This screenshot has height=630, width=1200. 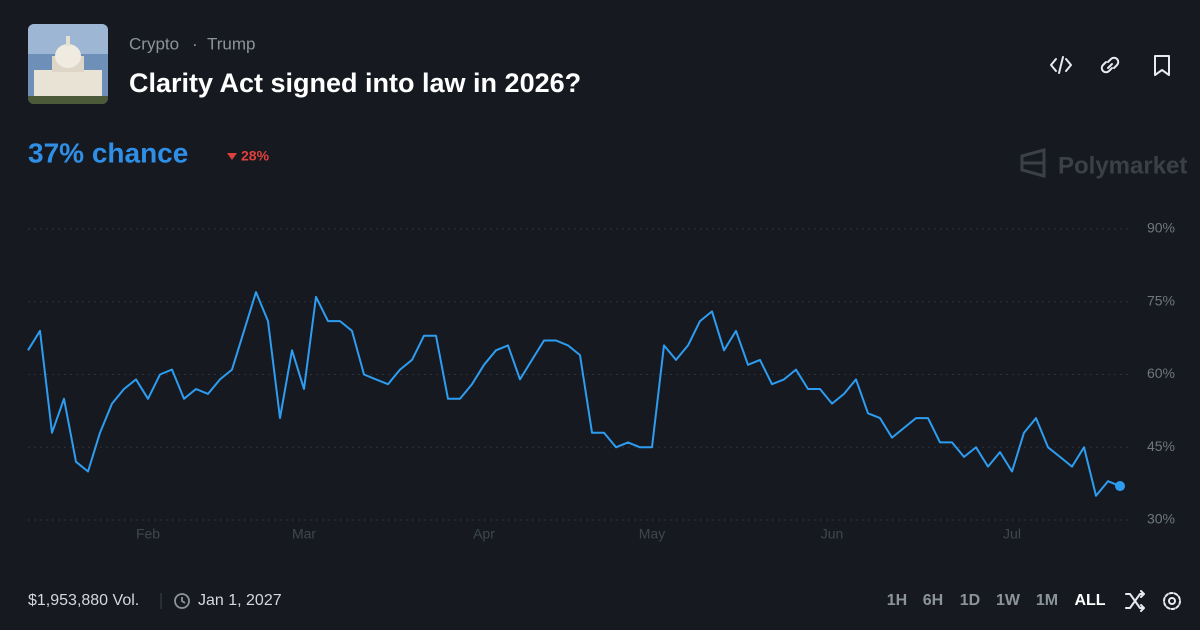 What do you see at coordinates (1162, 65) in the screenshot?
I see `bookmark-button` at bounding box center [1162, 65].